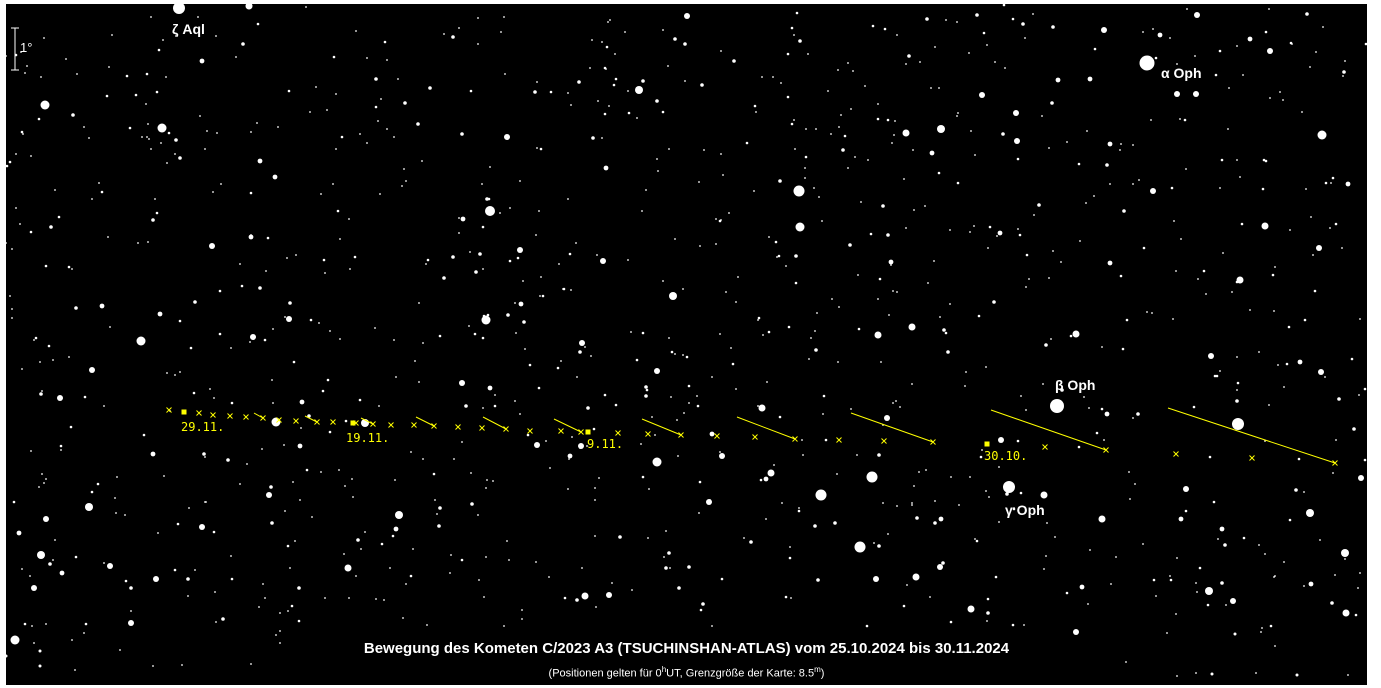  What do you see at coordinates (353, 423) in the screenshot?
I see `comet-date-marker` at bounding box center [353, 423].